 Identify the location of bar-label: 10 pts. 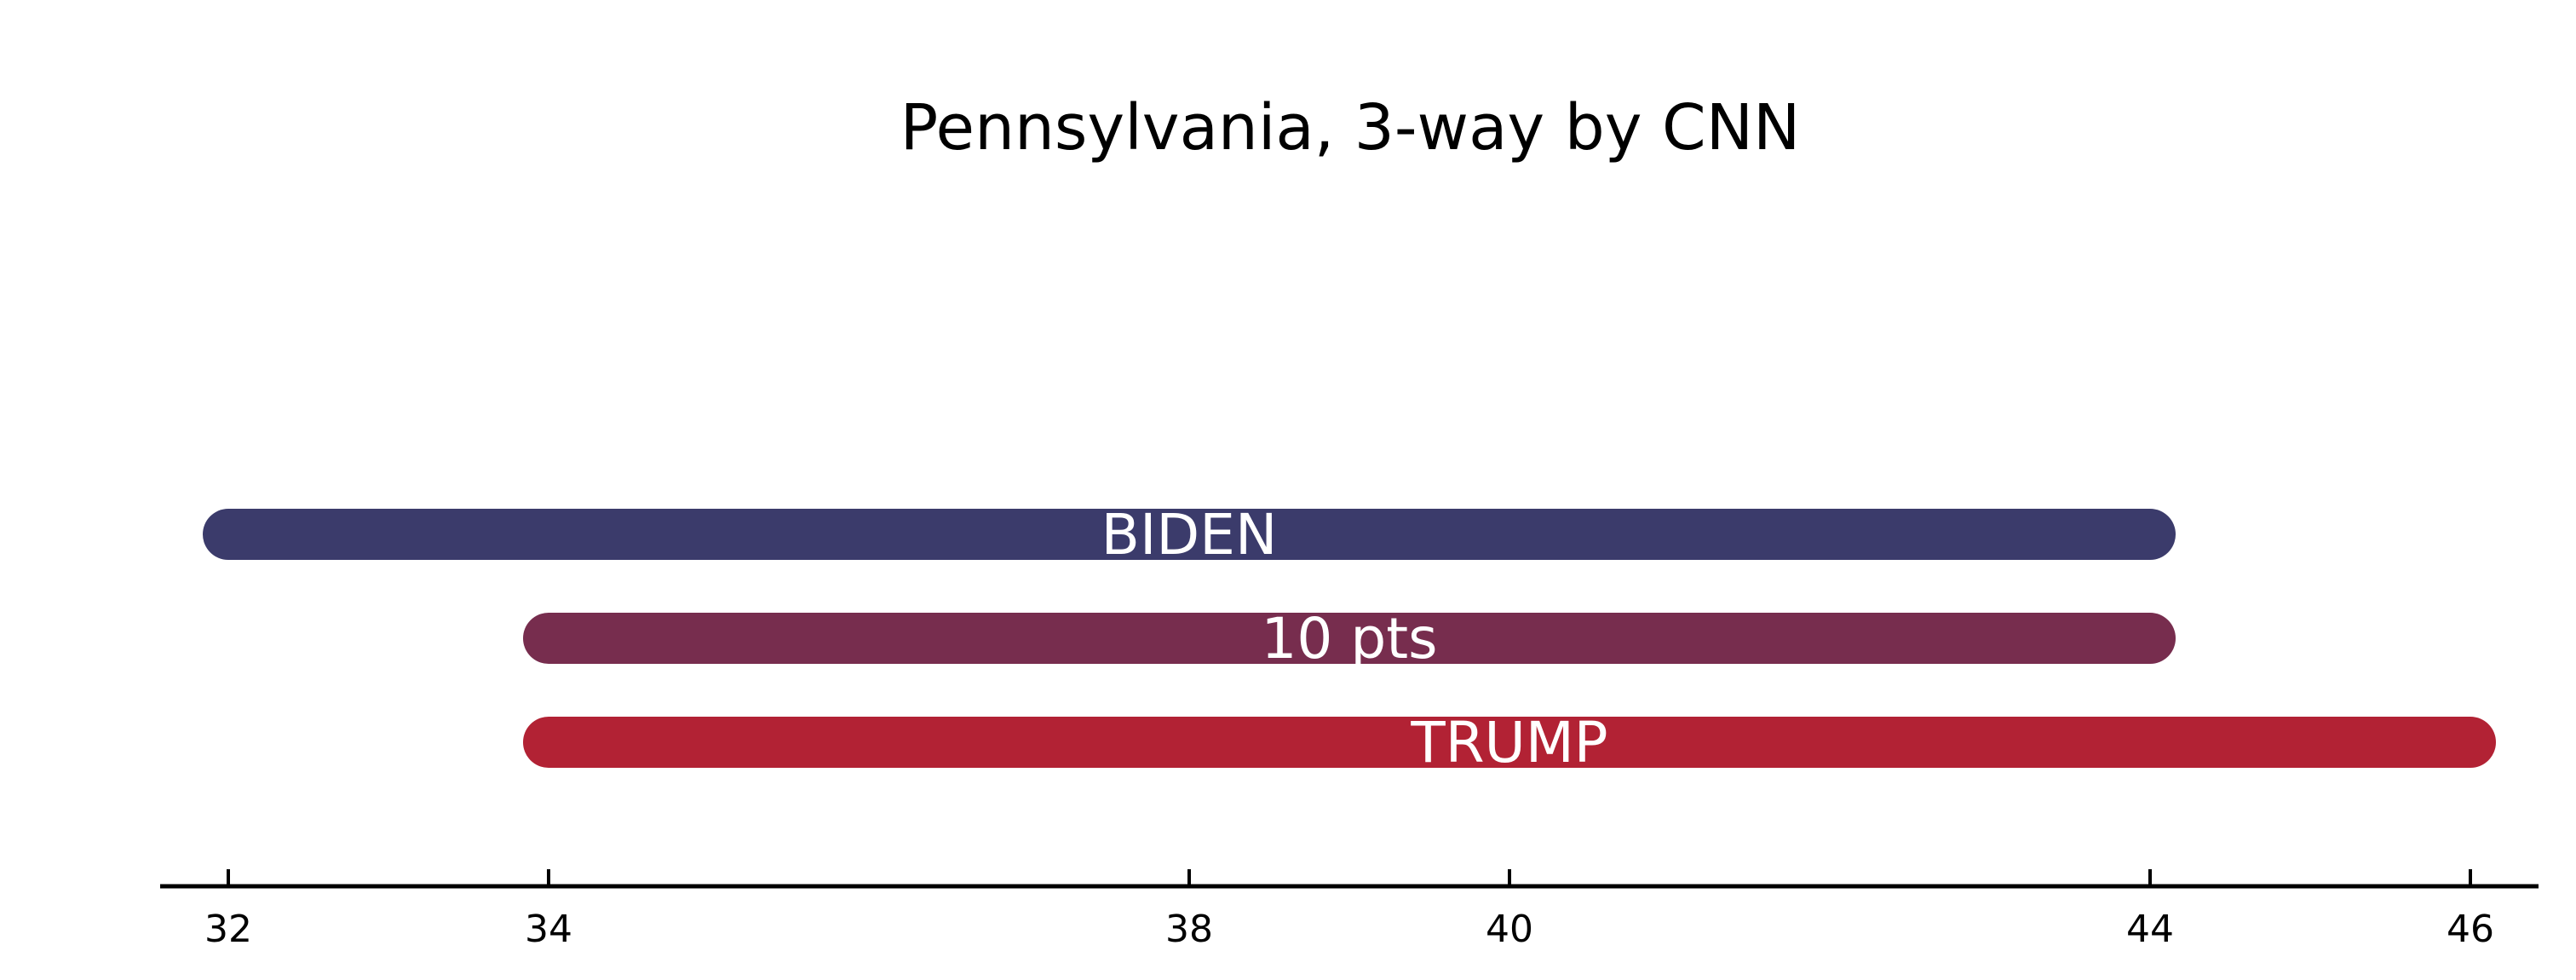
(1349, 639).